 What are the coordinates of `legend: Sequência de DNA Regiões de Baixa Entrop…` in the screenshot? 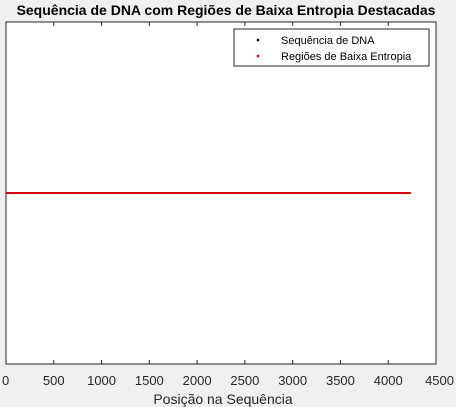 It's located at (331, 47).